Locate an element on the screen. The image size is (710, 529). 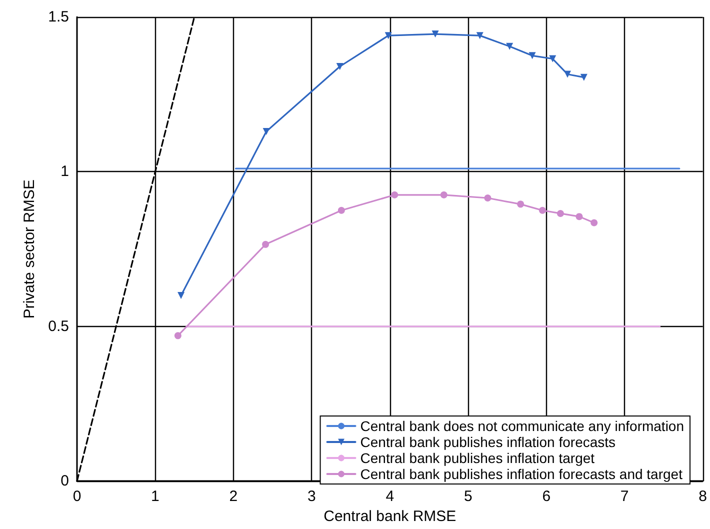
y-tick-label: 1 is located at coordinates (64, 171).